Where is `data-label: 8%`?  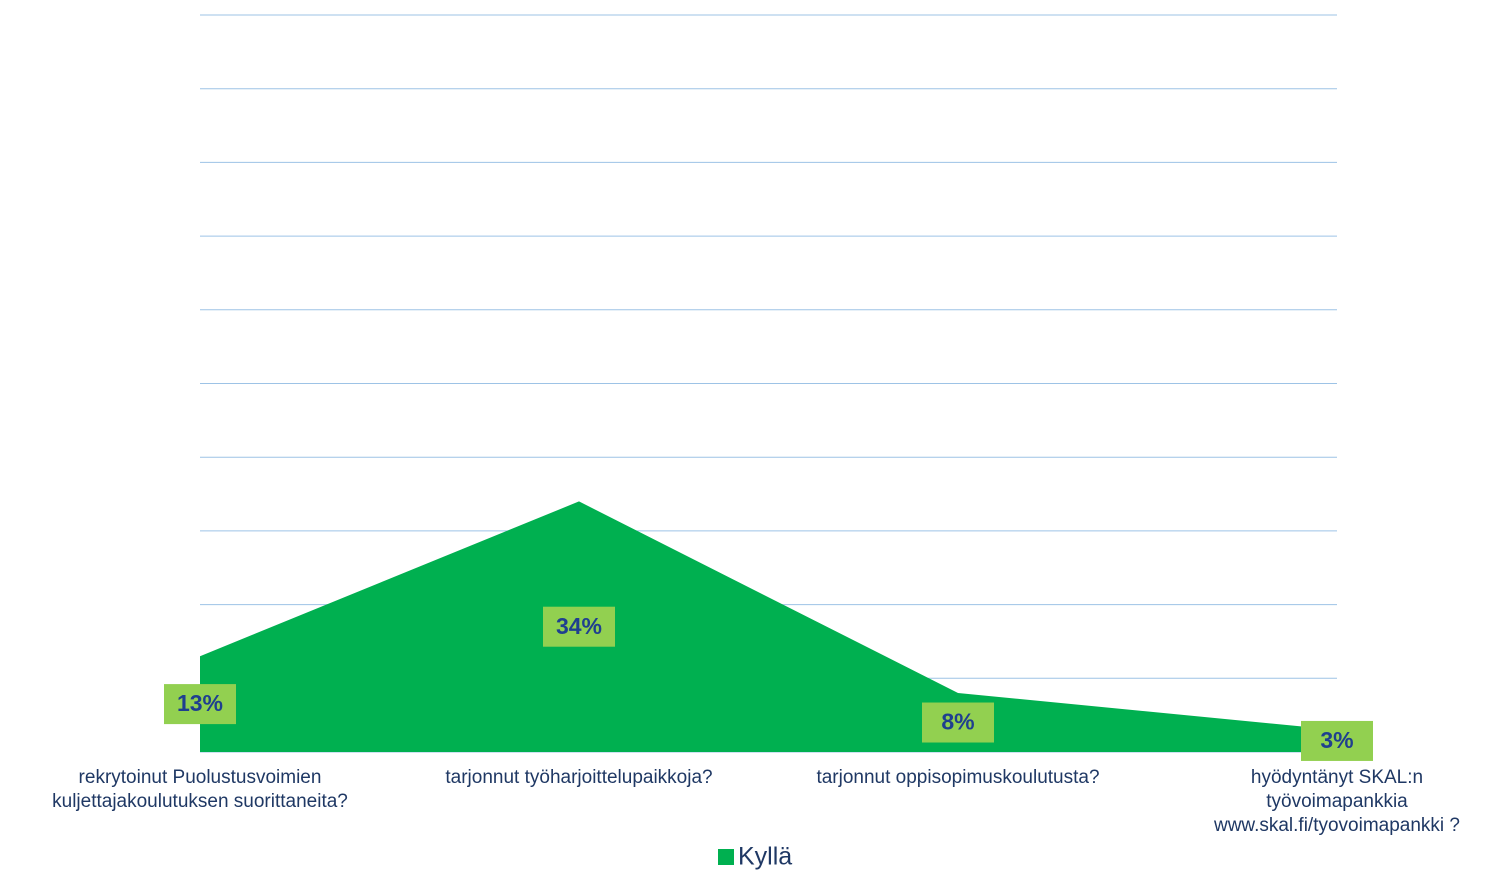 data-label: 8% is located at coordinates (957, 722).